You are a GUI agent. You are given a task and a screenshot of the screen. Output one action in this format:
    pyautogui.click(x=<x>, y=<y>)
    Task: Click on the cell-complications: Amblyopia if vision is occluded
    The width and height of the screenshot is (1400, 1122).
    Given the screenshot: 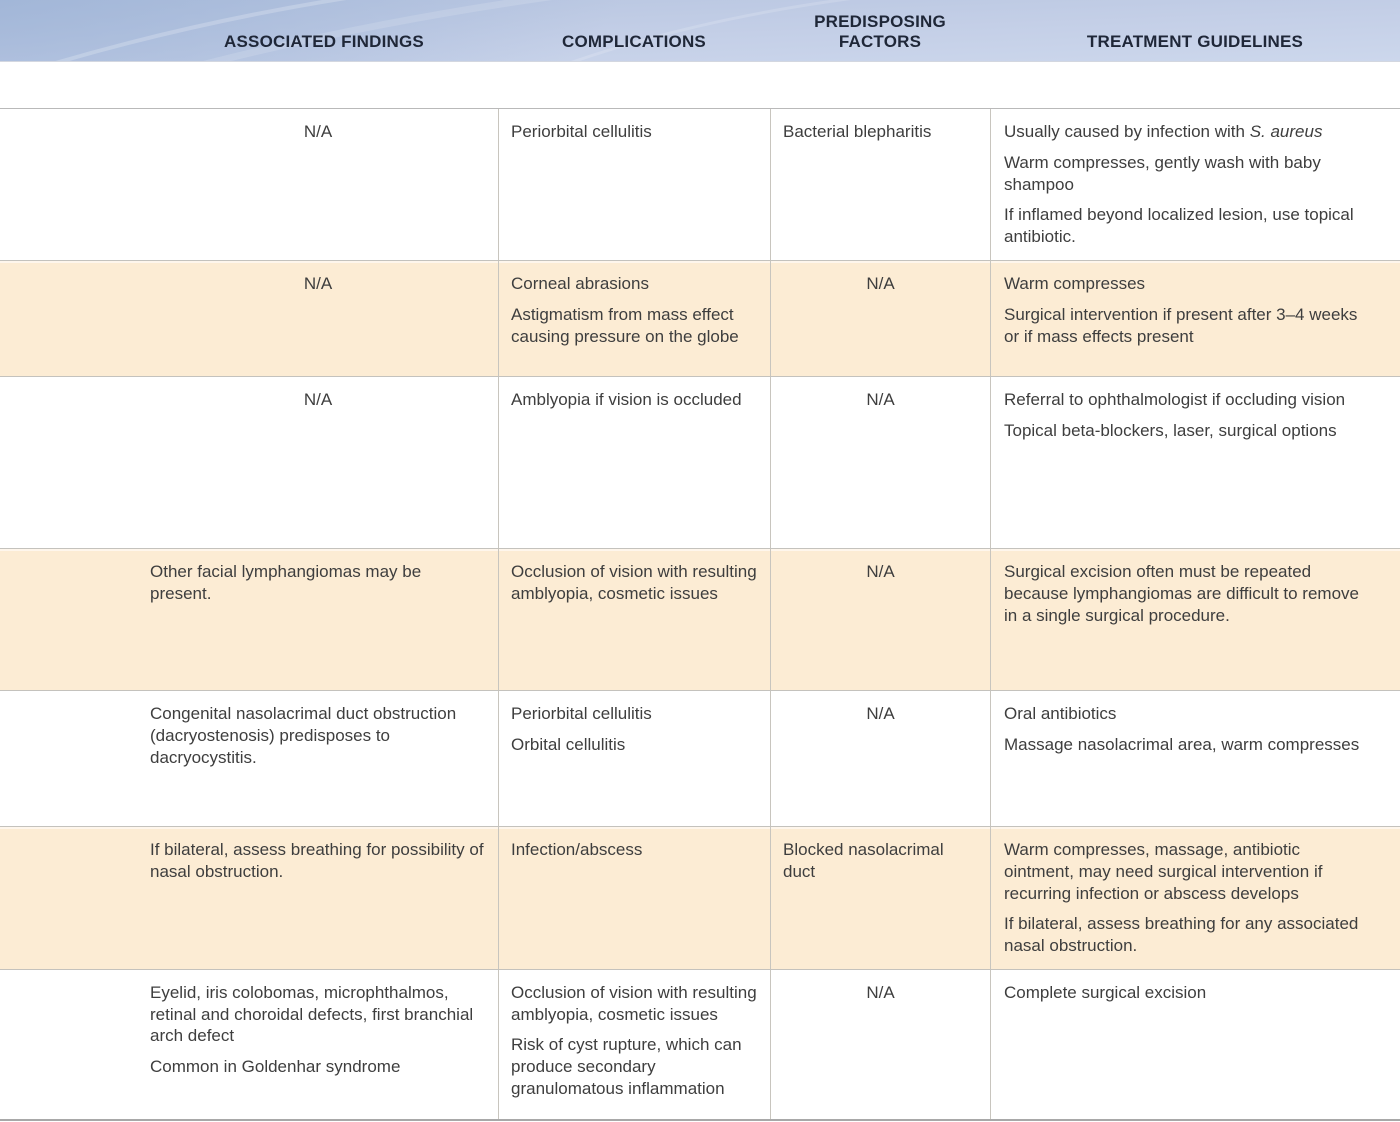 What is the action you would take?
    pyautogui.click(x=634, y=462)
    